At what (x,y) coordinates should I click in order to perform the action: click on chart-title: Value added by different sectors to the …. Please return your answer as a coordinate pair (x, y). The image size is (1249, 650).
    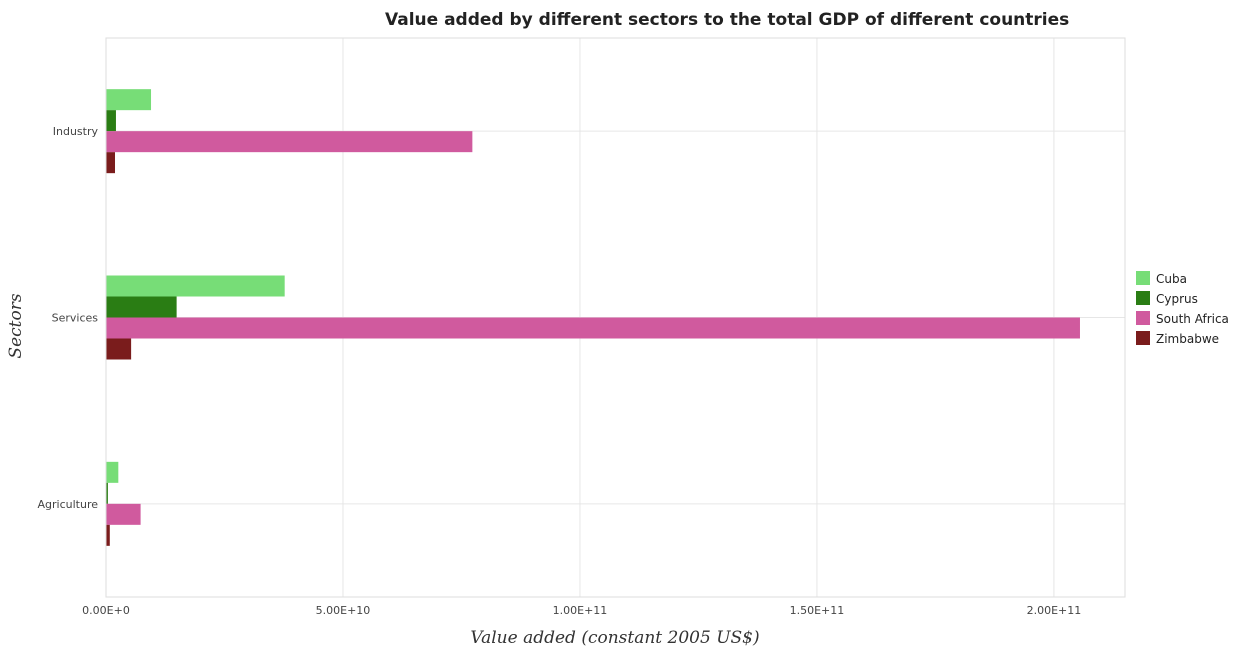
    Looking at the image, I should click on (727, 20).